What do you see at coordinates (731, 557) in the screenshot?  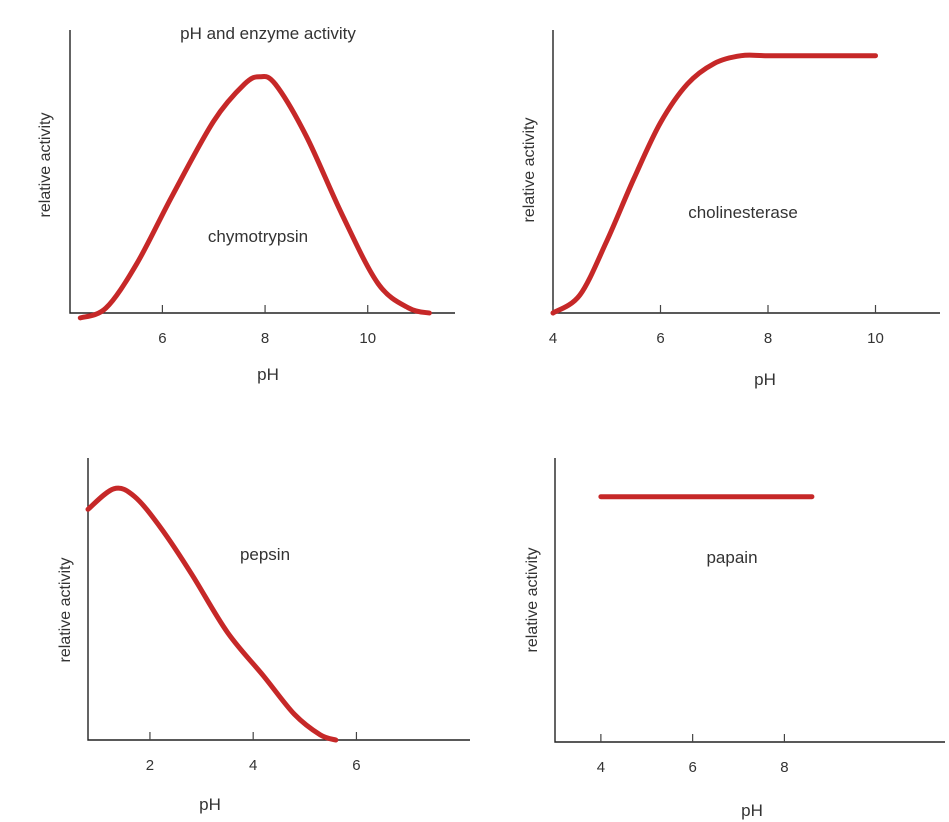 I see `enzyme-label: papain` at bounding box center [731, 557].